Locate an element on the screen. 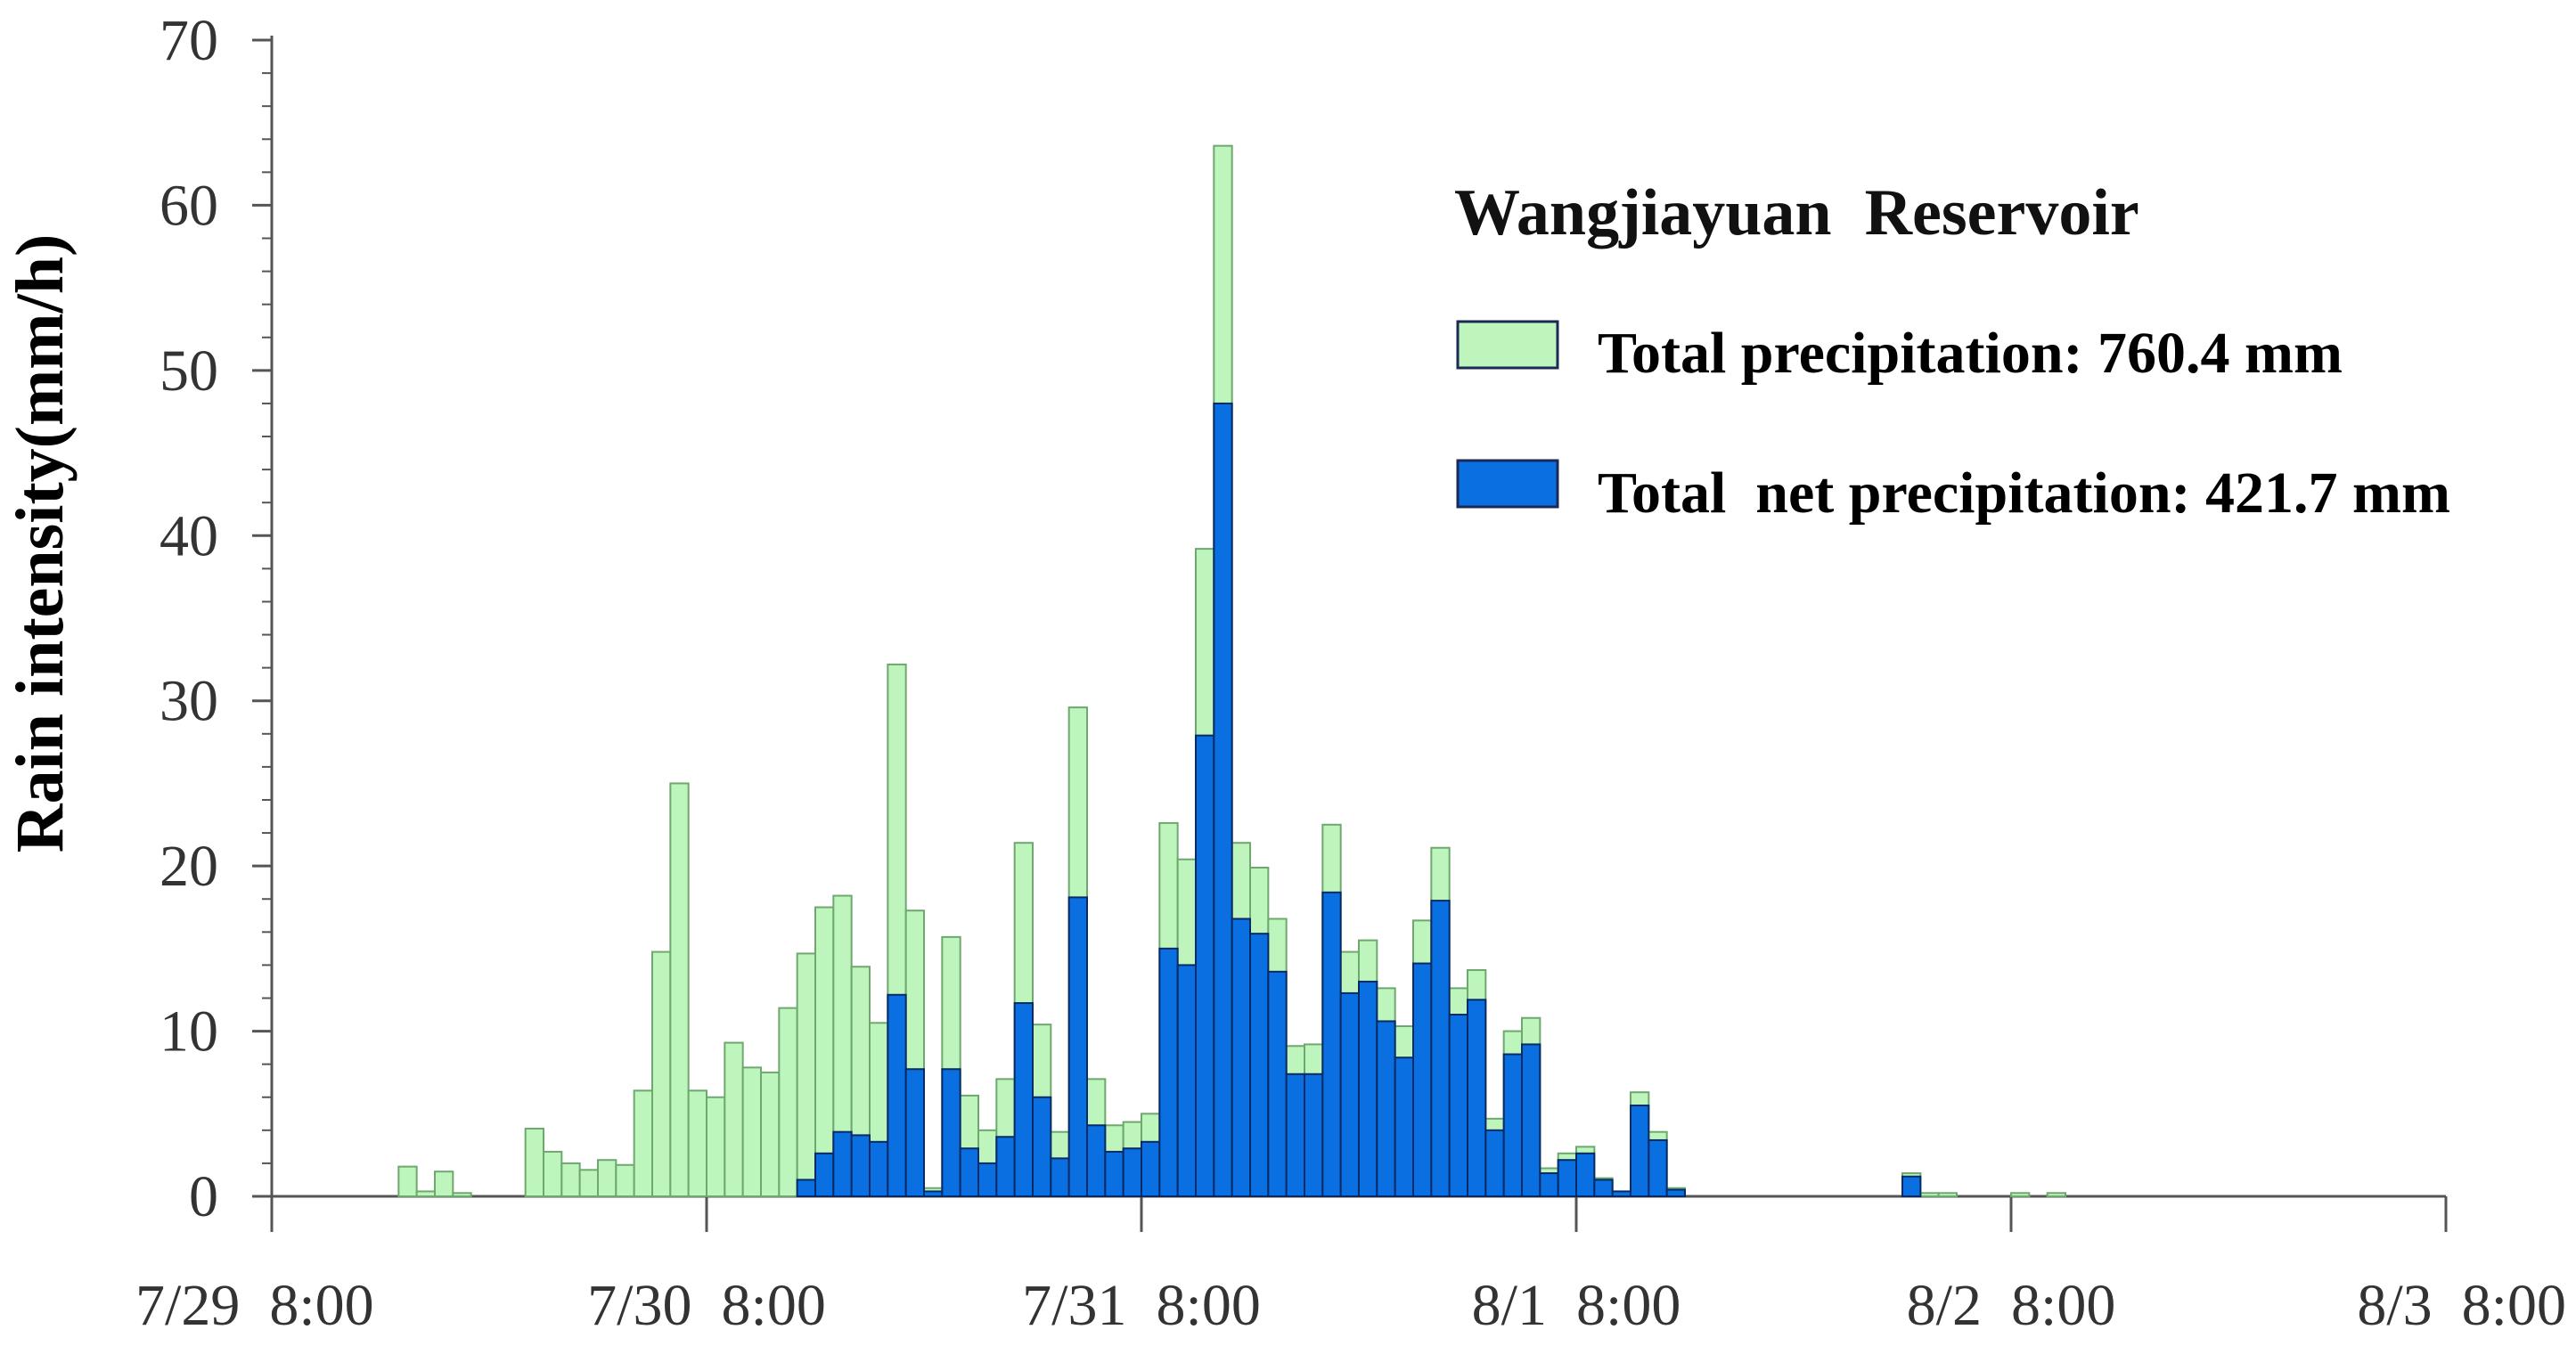  y-tick-label: 70 is located at coordinates (188, 40).